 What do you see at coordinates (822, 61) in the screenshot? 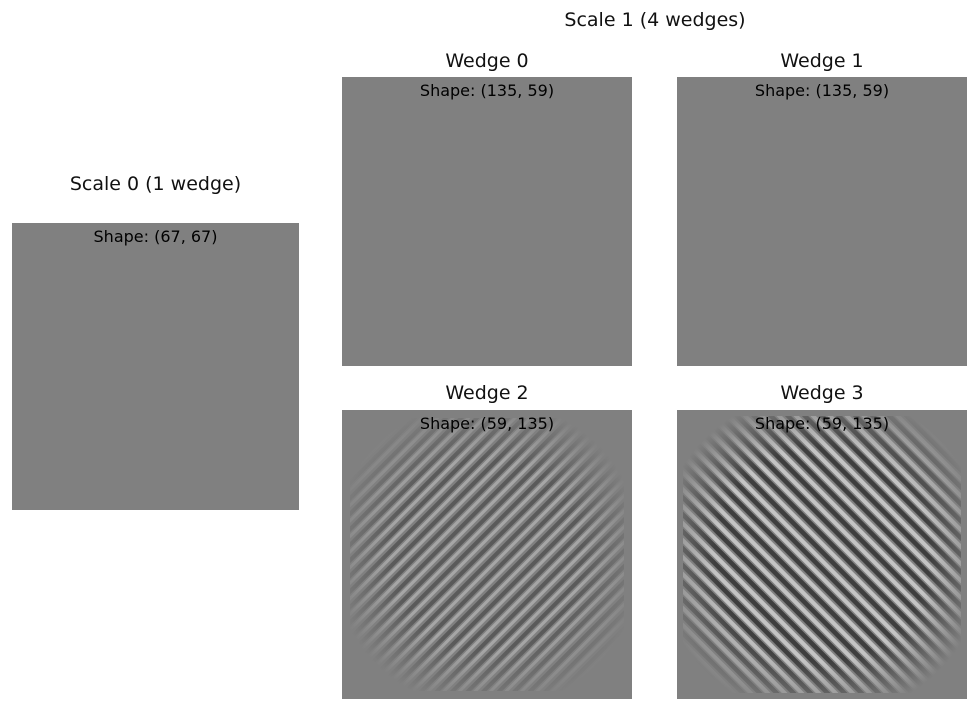
I see `wedge-1-title: Wedge 1` at bounding box center [822, 61].